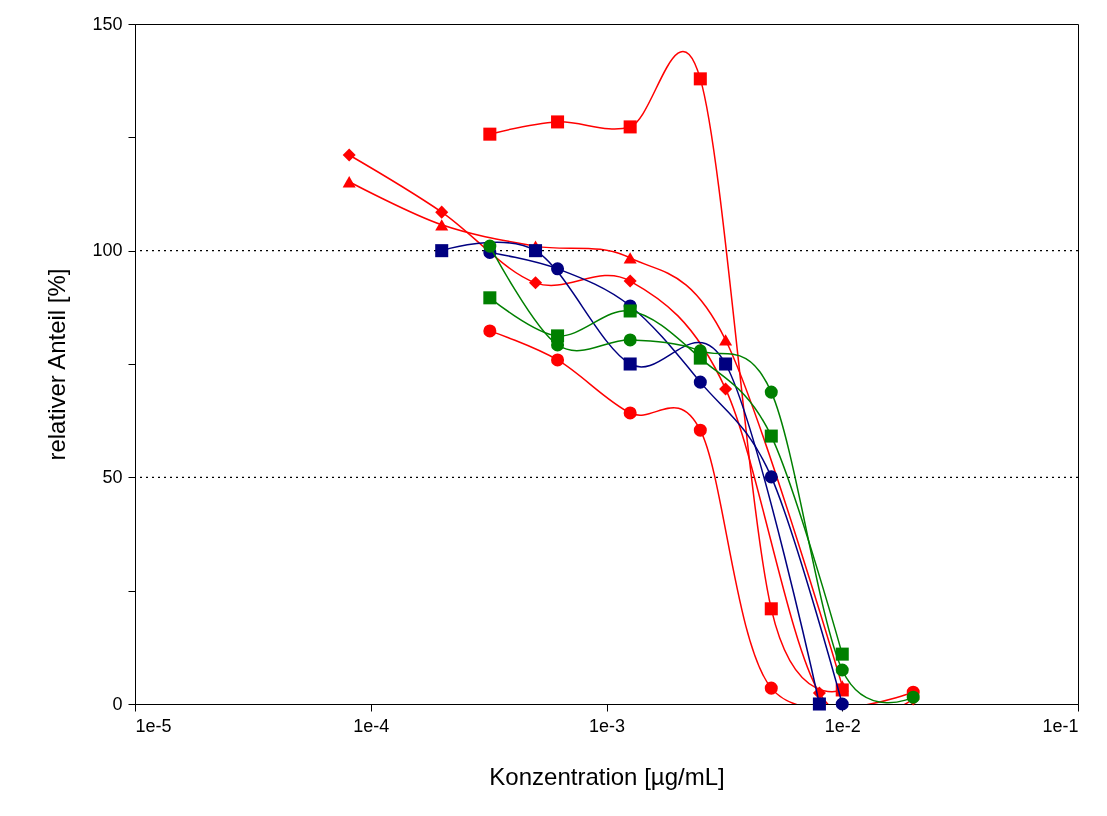  Describe the element at coordinates (607, 776) in the screenshot. I see `x-axis-title: Konzentration [µg/mL]` at that location.